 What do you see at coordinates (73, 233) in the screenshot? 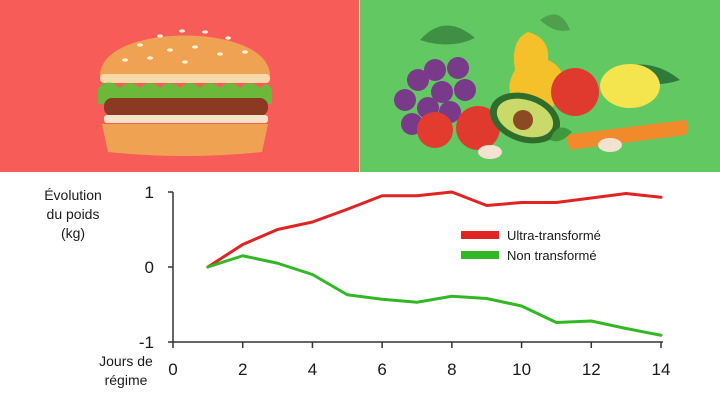
I see `y-label-line: (kg)` at bounding box center [73, 233].